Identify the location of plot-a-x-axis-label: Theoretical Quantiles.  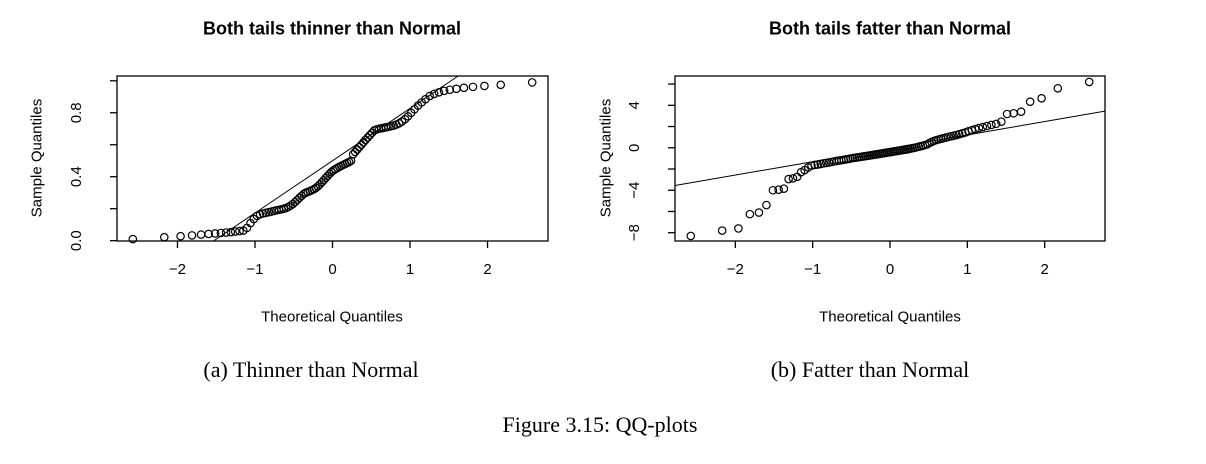
(332, 317).